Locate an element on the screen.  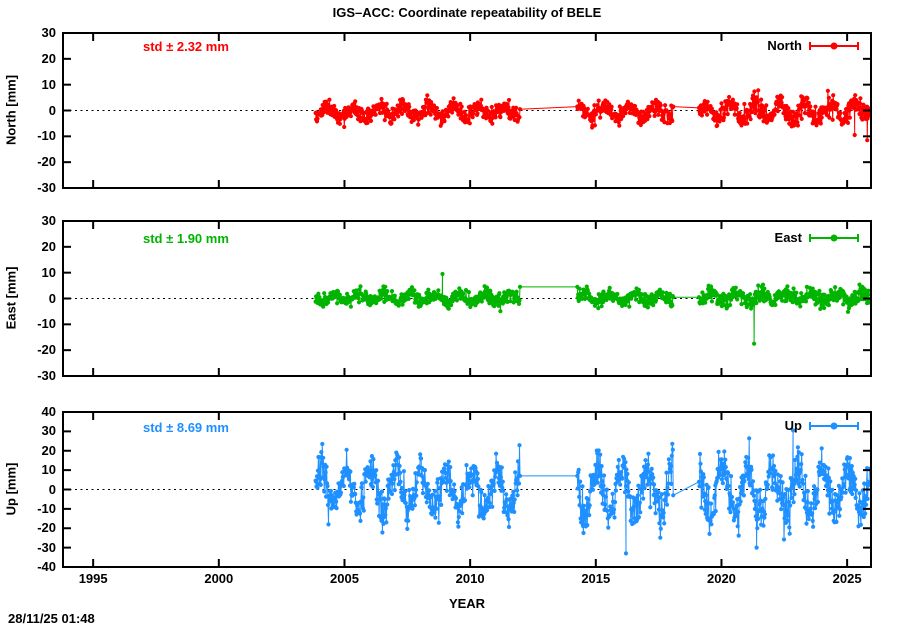
series-east is located at coordinates (591, 308).